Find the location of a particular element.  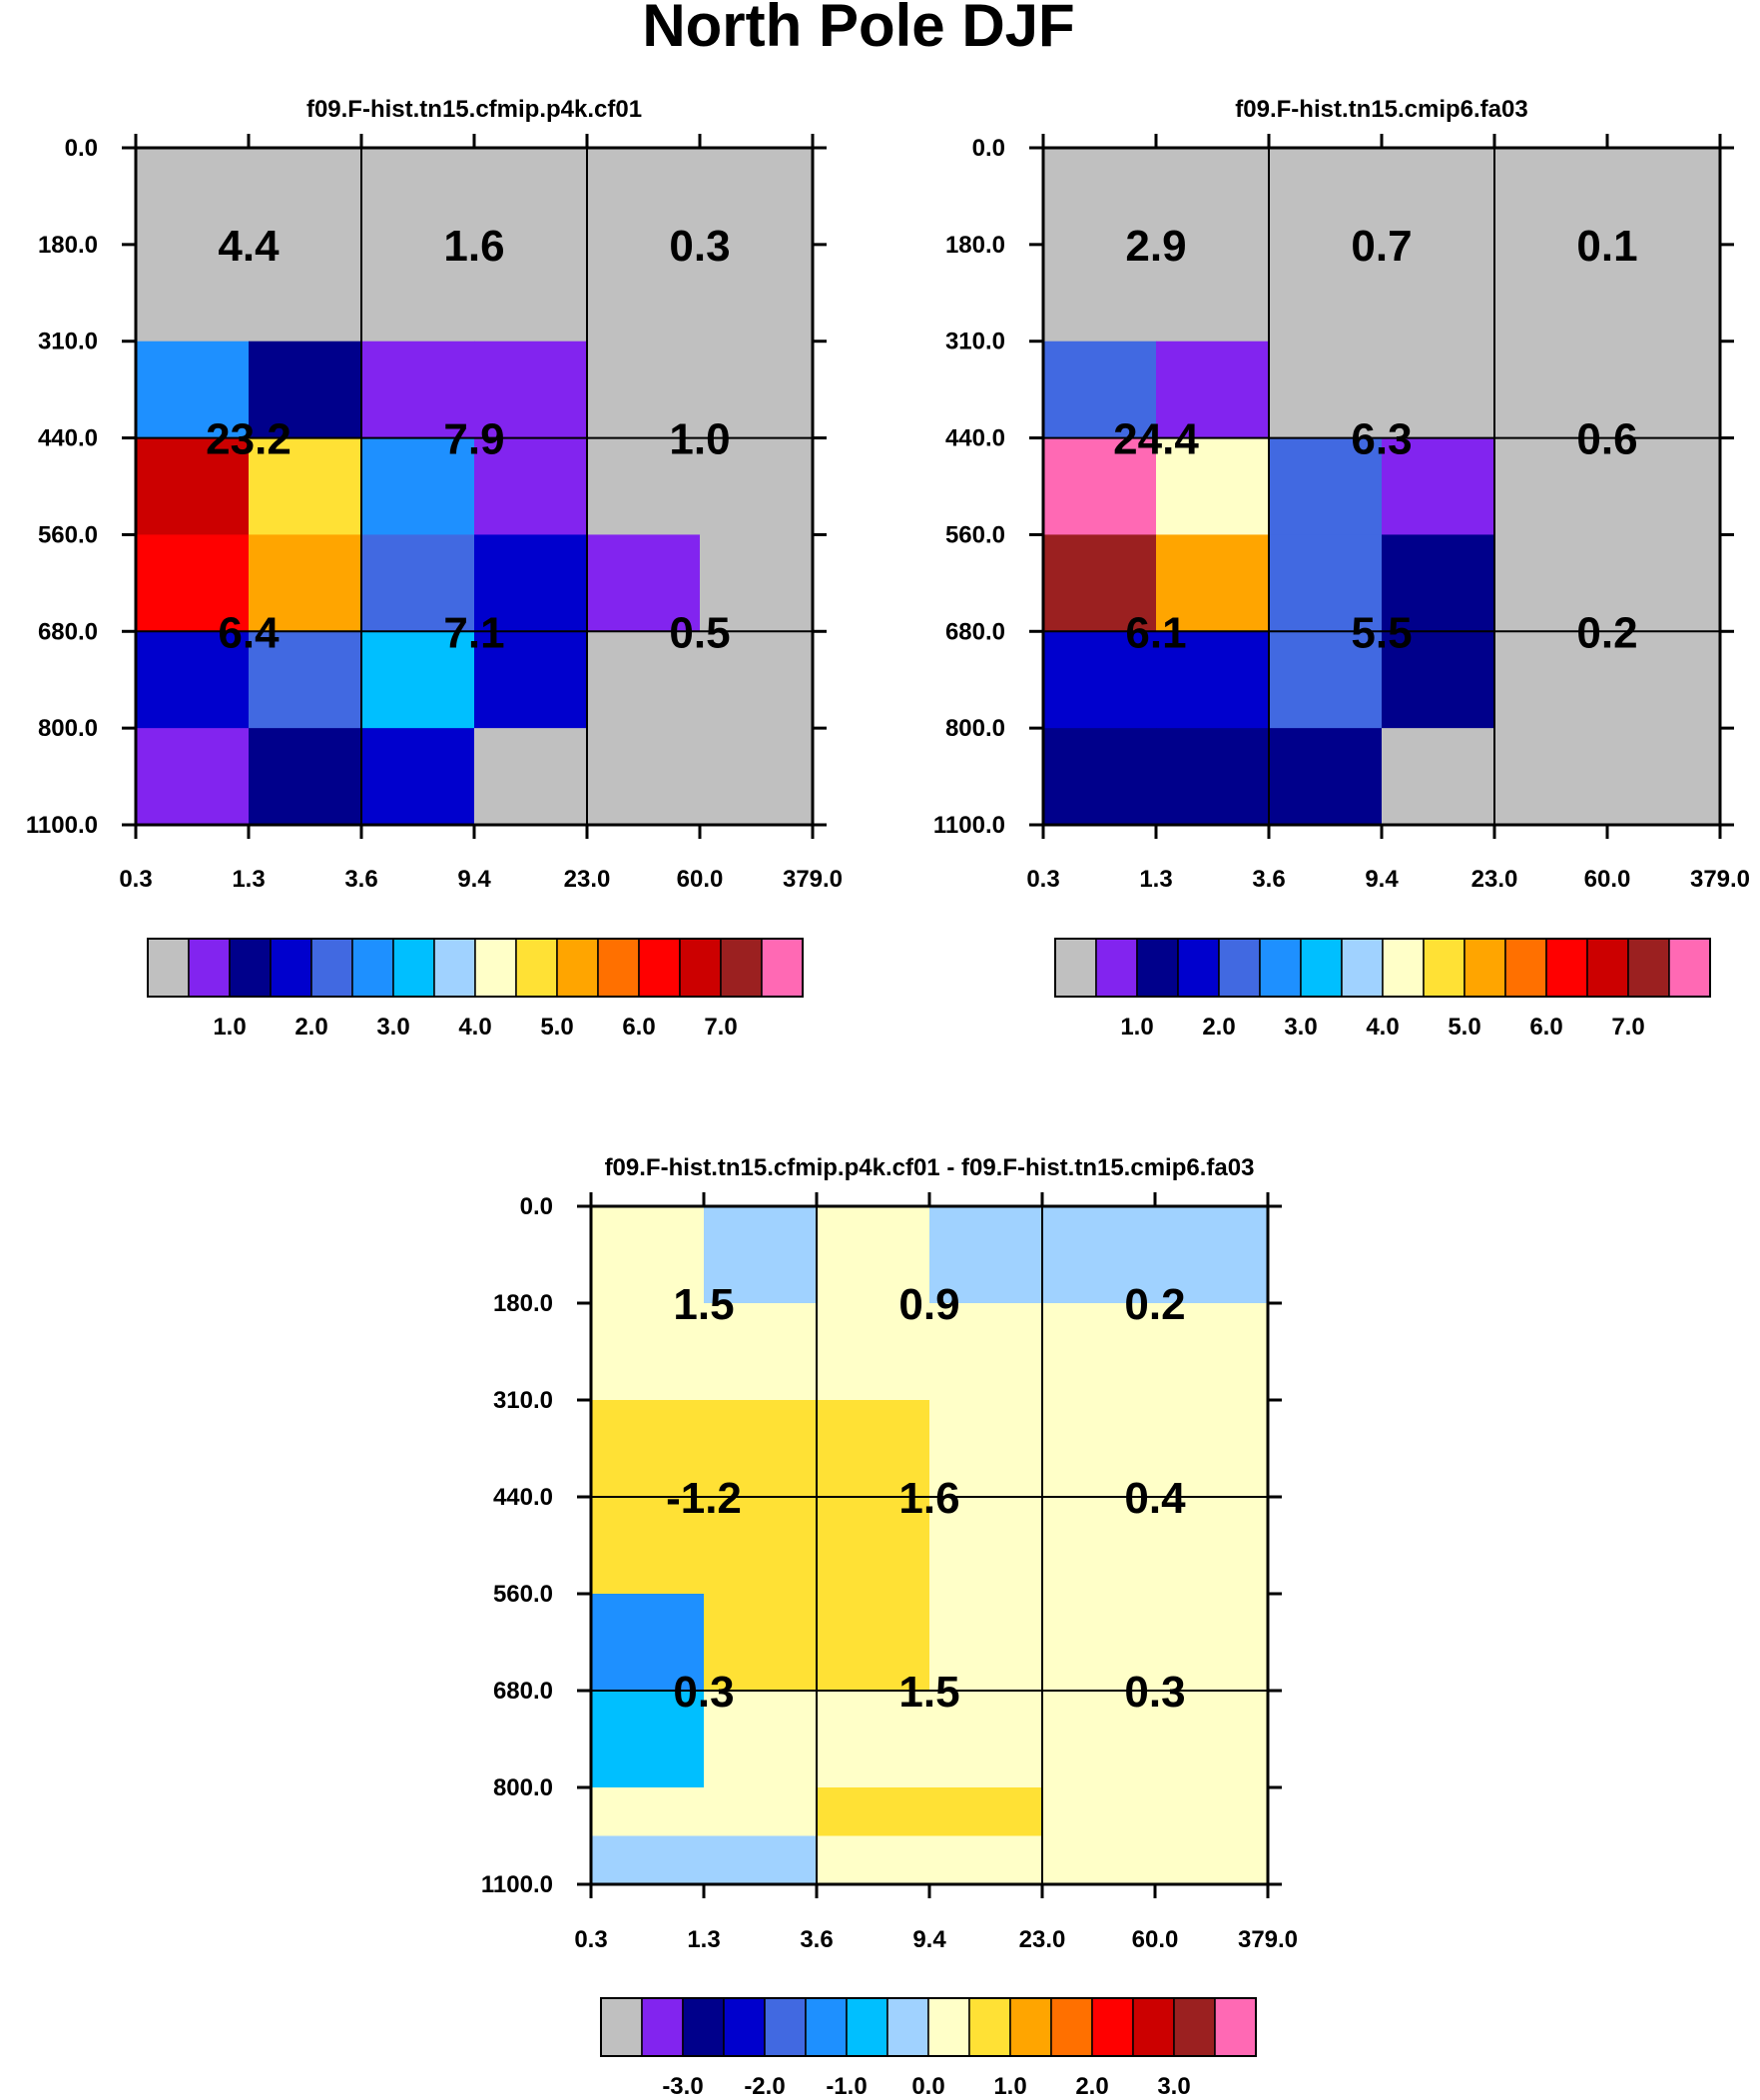

box-value-label: 1.5 is located at coordinates (928, 1692).